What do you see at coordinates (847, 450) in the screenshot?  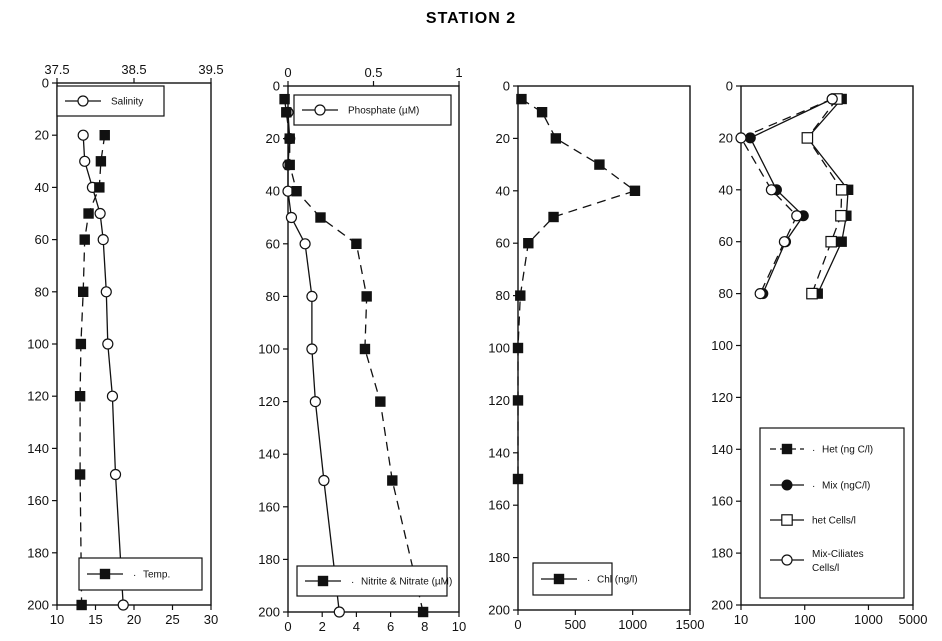 I see `legend-label: Het (ng C/l)` at bounding box center [847, 450].